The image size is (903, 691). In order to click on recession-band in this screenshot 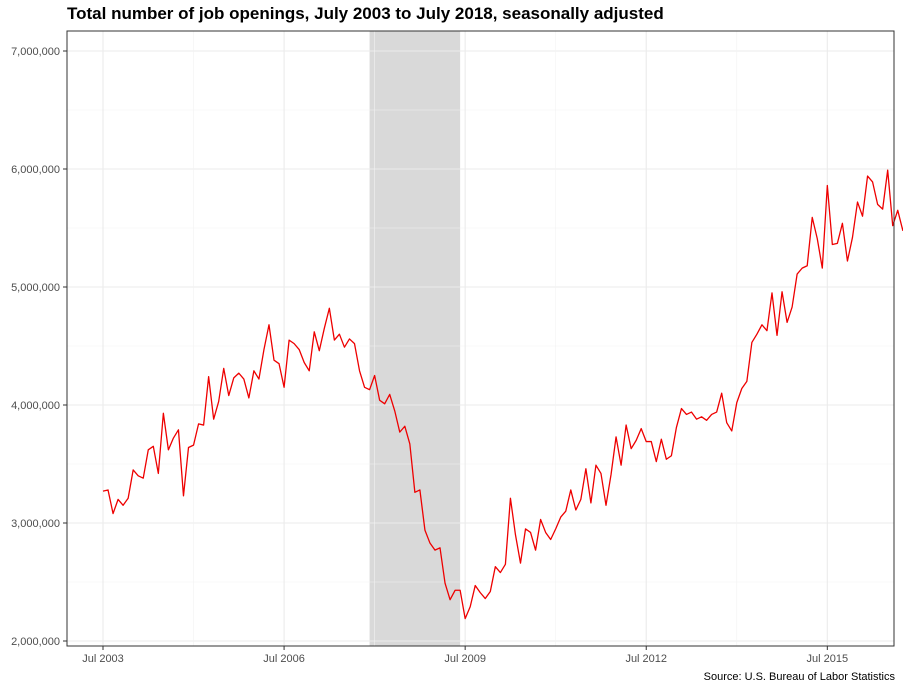, I will do `click(415, 338)`.